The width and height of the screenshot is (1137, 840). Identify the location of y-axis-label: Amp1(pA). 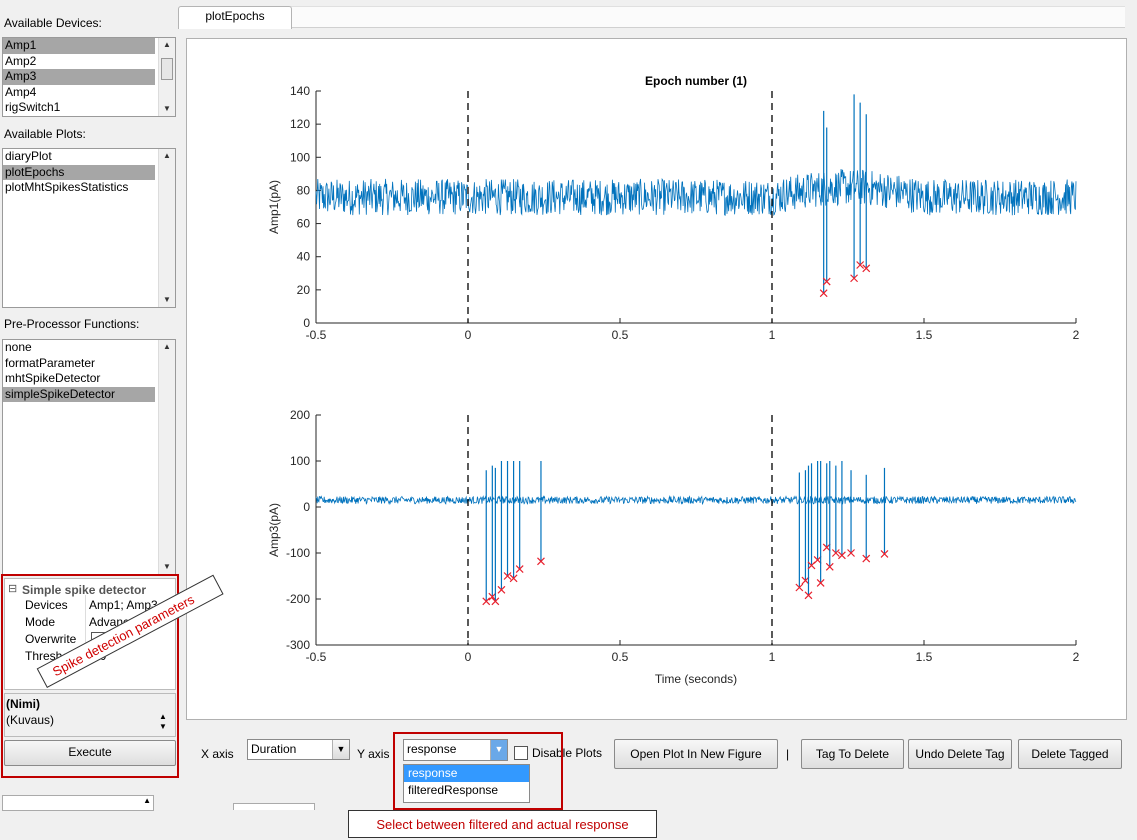
(274, 207).